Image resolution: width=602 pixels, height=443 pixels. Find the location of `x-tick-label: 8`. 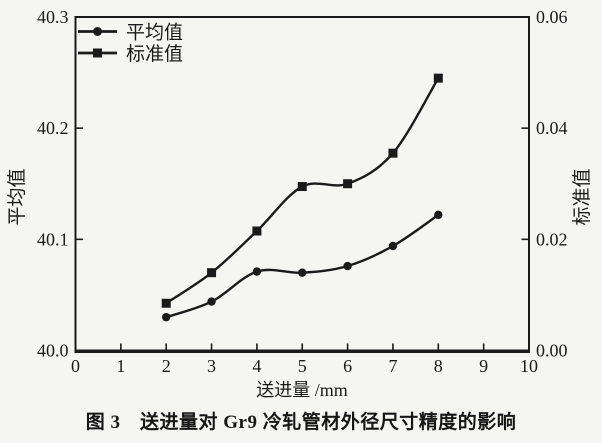

x-tick-label: 8 is located at coordinates (438, 366).